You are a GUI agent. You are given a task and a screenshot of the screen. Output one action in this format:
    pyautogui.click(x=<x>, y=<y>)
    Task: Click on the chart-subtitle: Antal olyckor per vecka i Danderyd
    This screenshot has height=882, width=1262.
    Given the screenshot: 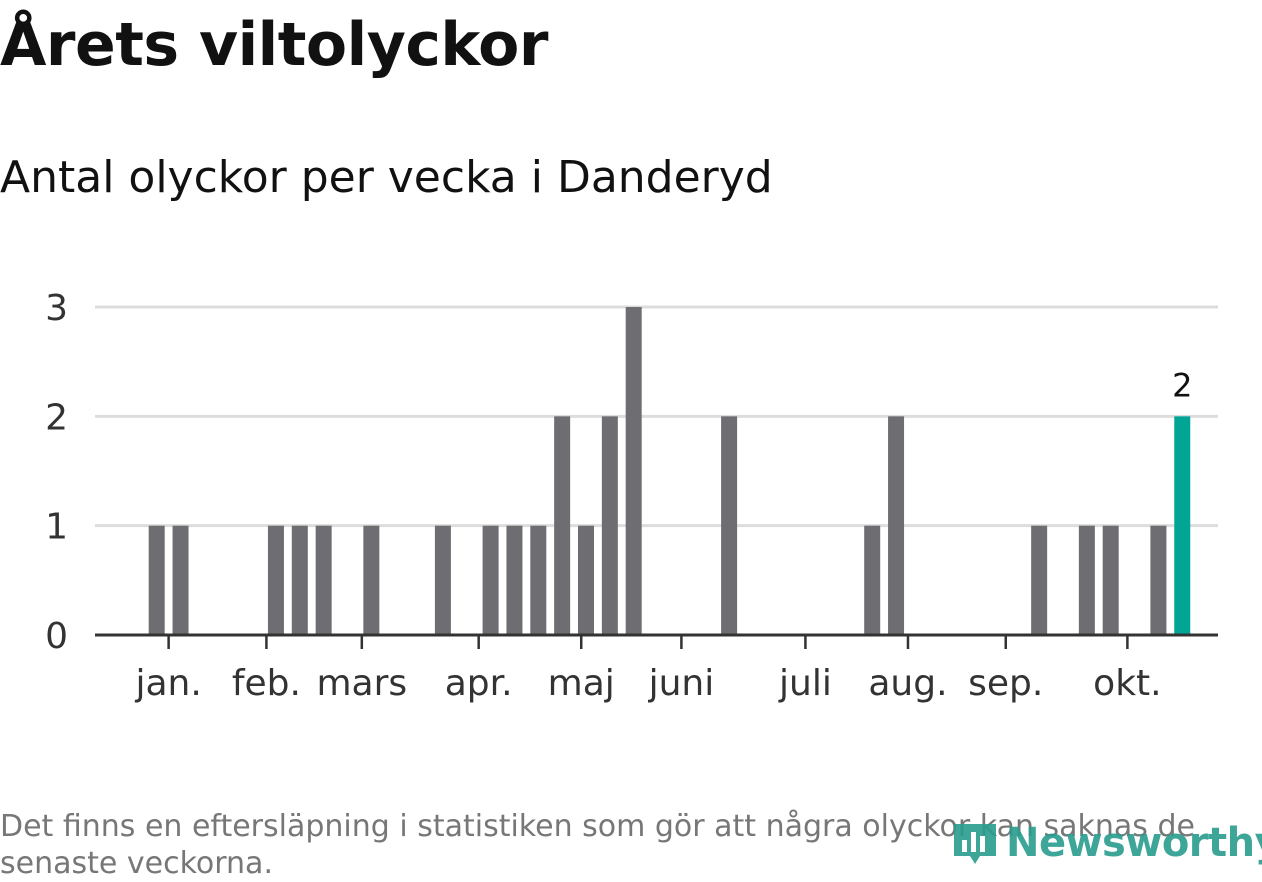 What is the action you would take?
    pyautogui.click(x=386, y=177)
    